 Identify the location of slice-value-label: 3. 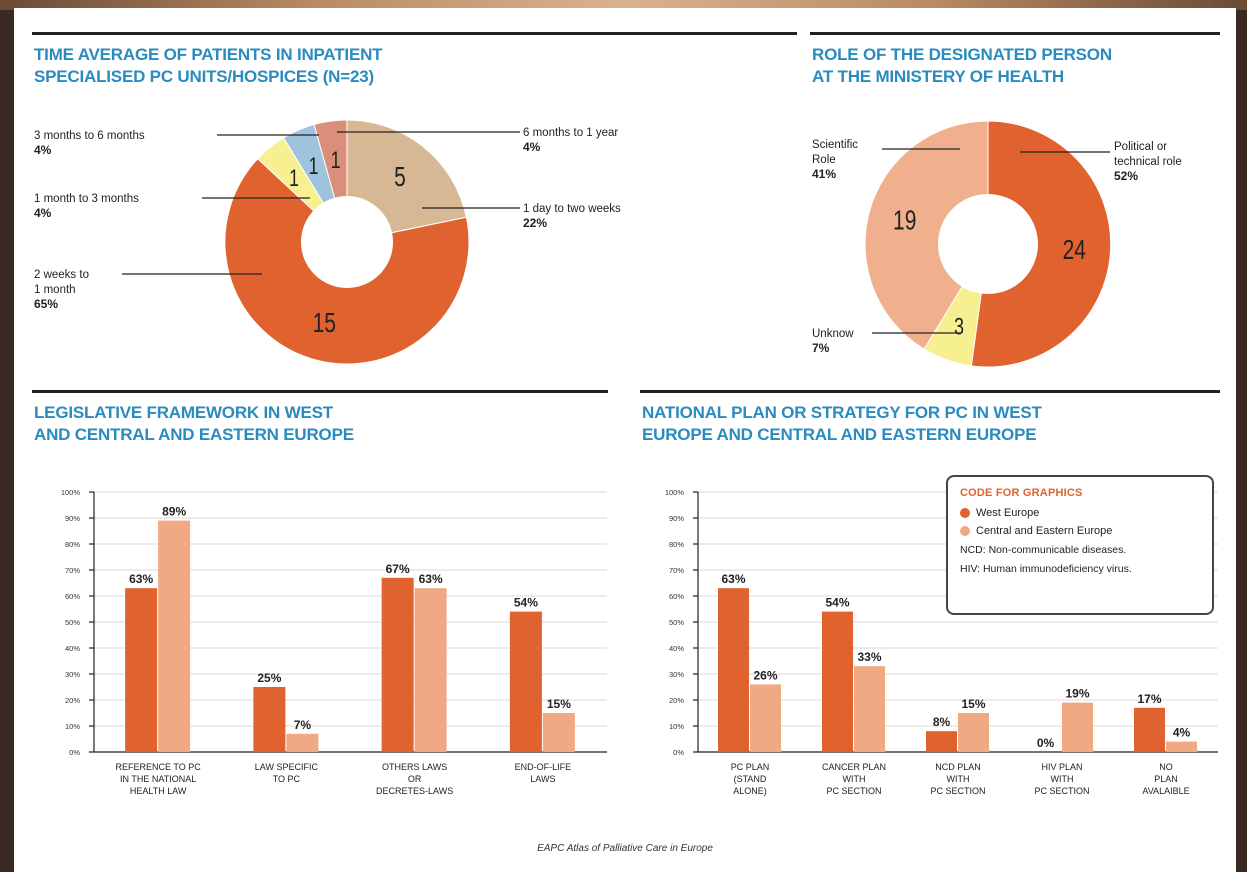
(959, 327).